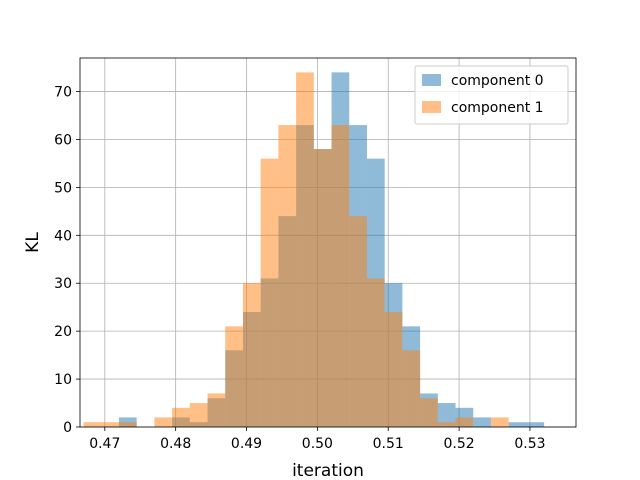 This screenshot has width=640, height=480. I want to click on y-axis-label: KL, so click(33, 242).